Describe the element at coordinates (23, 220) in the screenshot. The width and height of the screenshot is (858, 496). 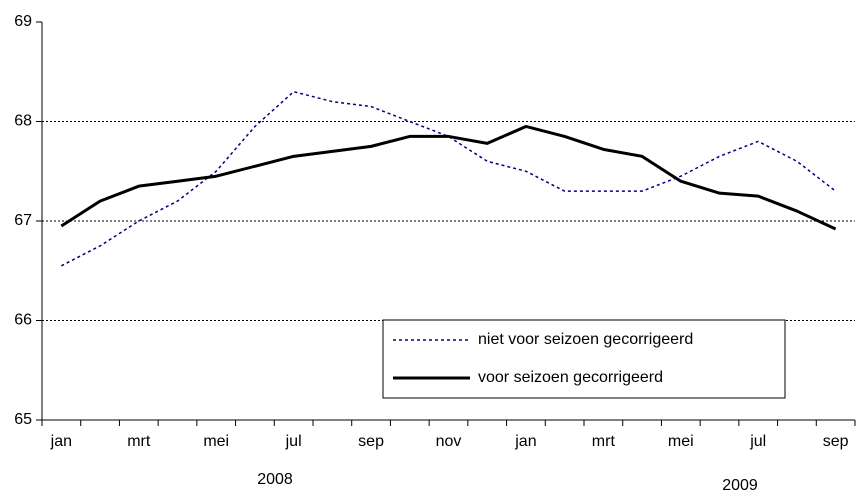
I see `y-tick-label: 67` at that location.